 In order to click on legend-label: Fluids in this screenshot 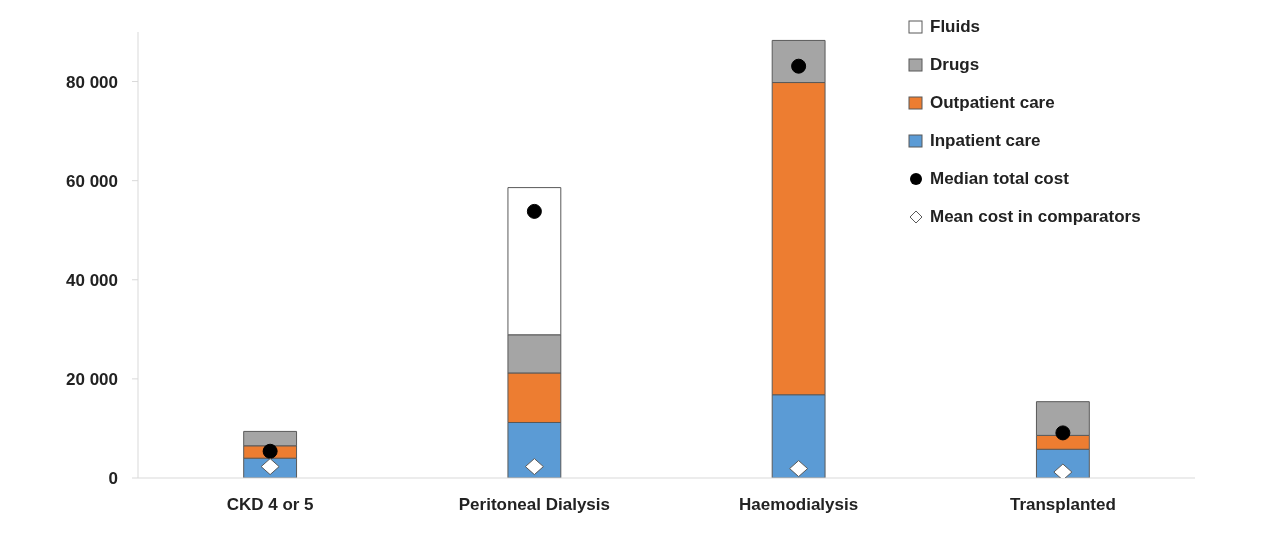, I will do `click(955, 27)`.